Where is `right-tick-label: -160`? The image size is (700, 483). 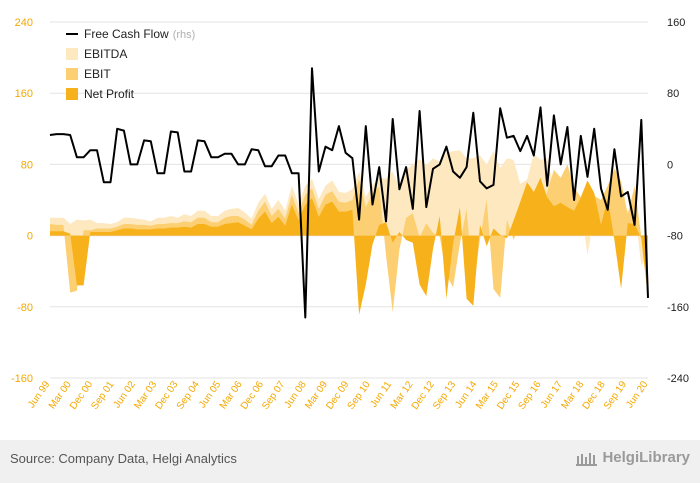 right-tick-label: -160 is located at coordinates (678, 308).